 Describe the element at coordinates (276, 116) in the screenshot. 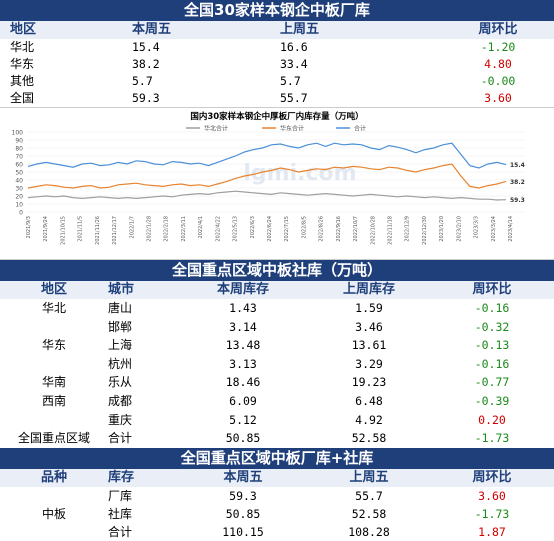

I see `chart-title: 国内30家样本钢企中厚板厂内库存量（万吨）` at that location.